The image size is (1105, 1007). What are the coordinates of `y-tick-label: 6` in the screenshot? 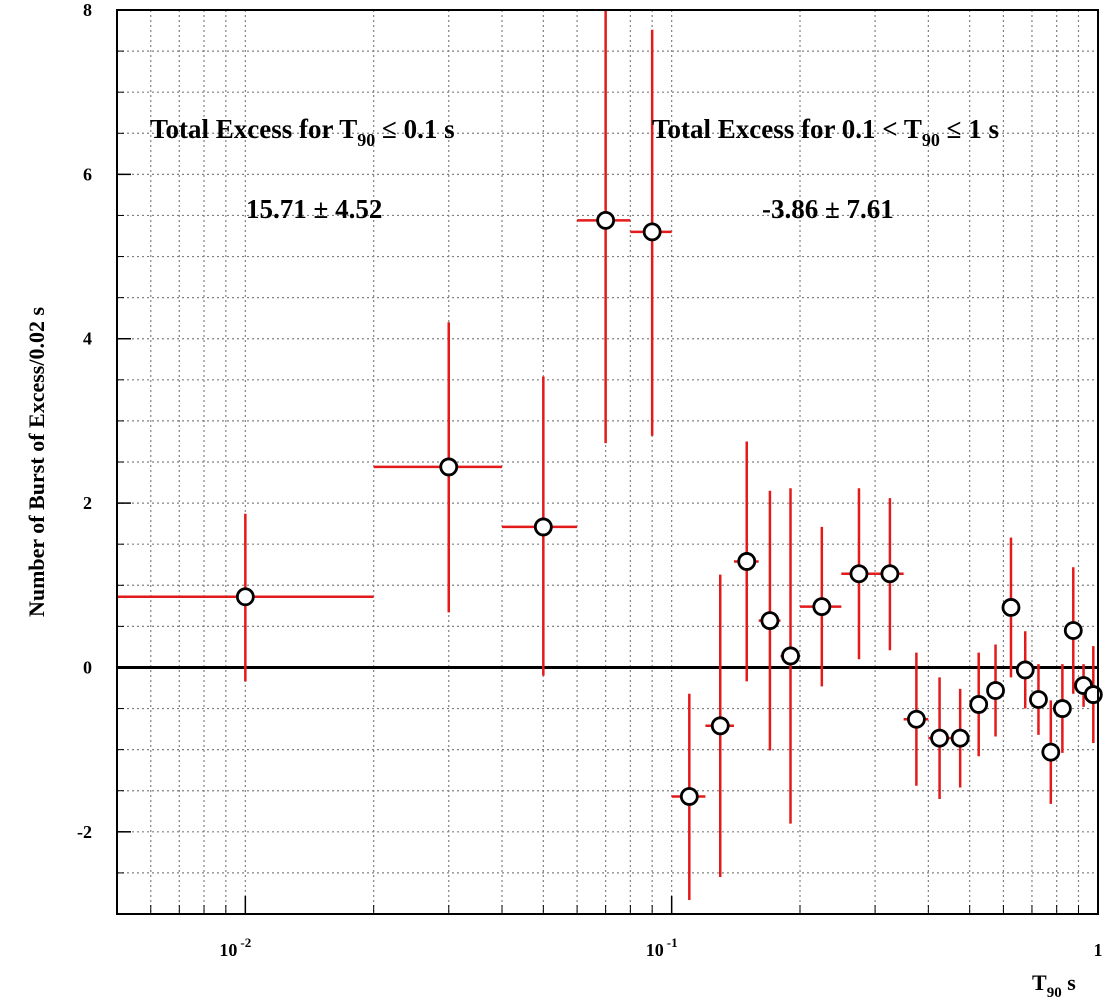 It's located at (87, 174).